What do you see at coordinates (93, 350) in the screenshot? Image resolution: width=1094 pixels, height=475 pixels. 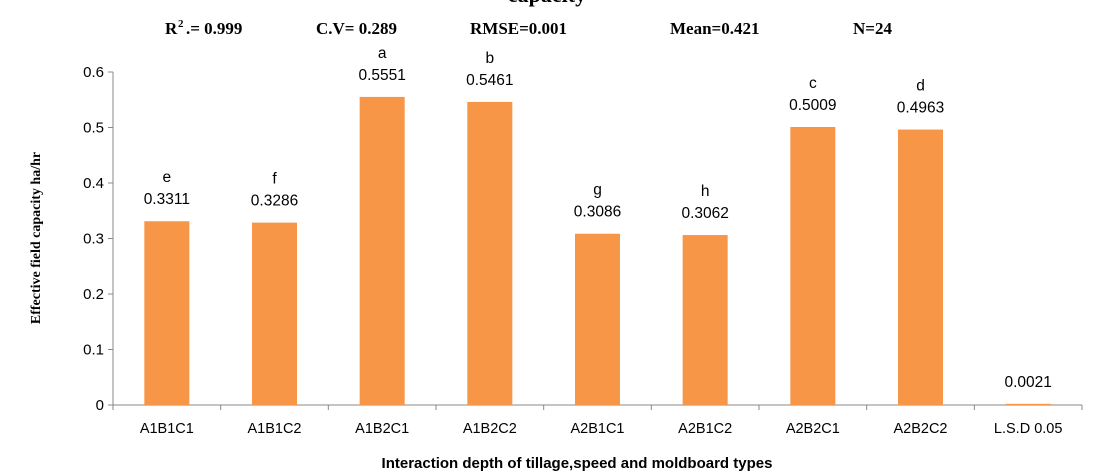 I see `y-tick-label: 0.1` at bounding box center [93, 350].